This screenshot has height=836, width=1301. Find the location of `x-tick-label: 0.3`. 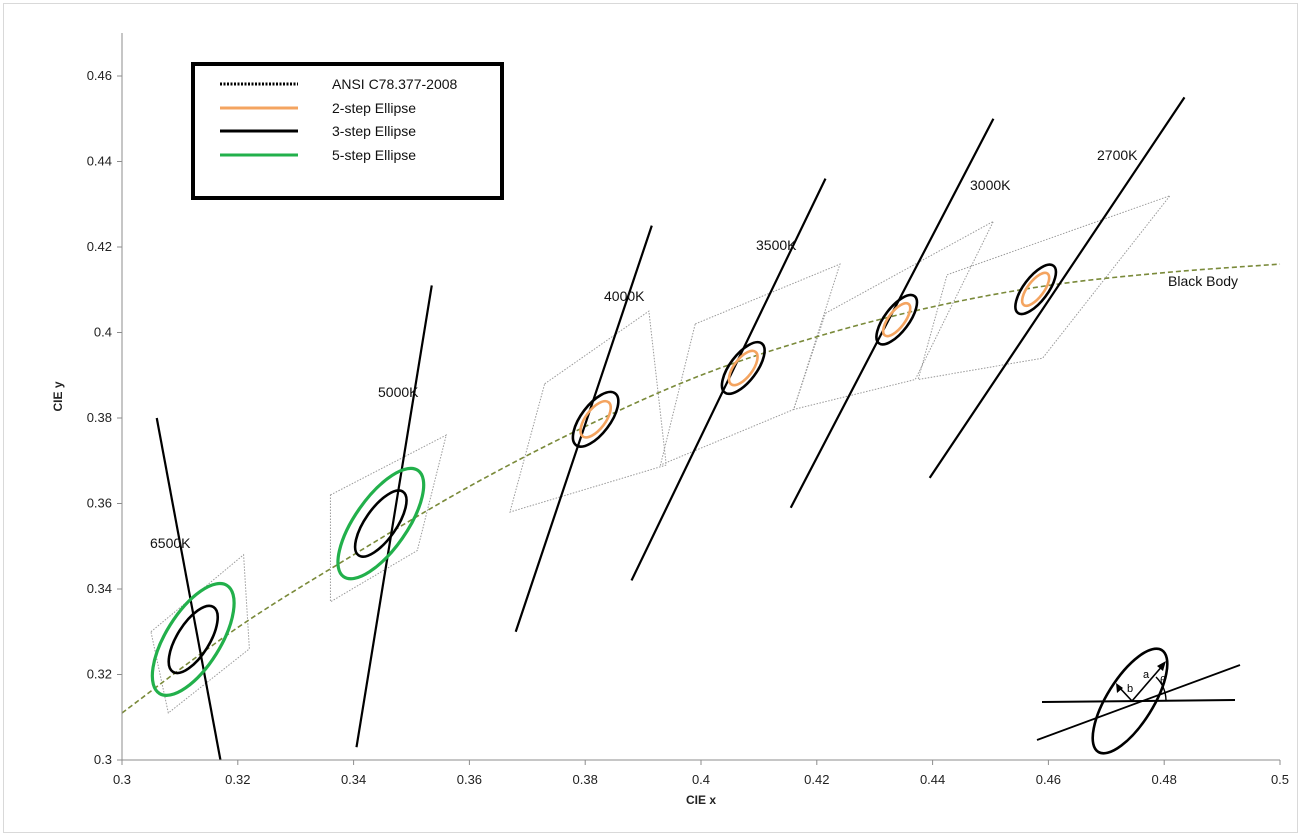

x-tick-label: 0.3 is located at coordinates (122, 779).